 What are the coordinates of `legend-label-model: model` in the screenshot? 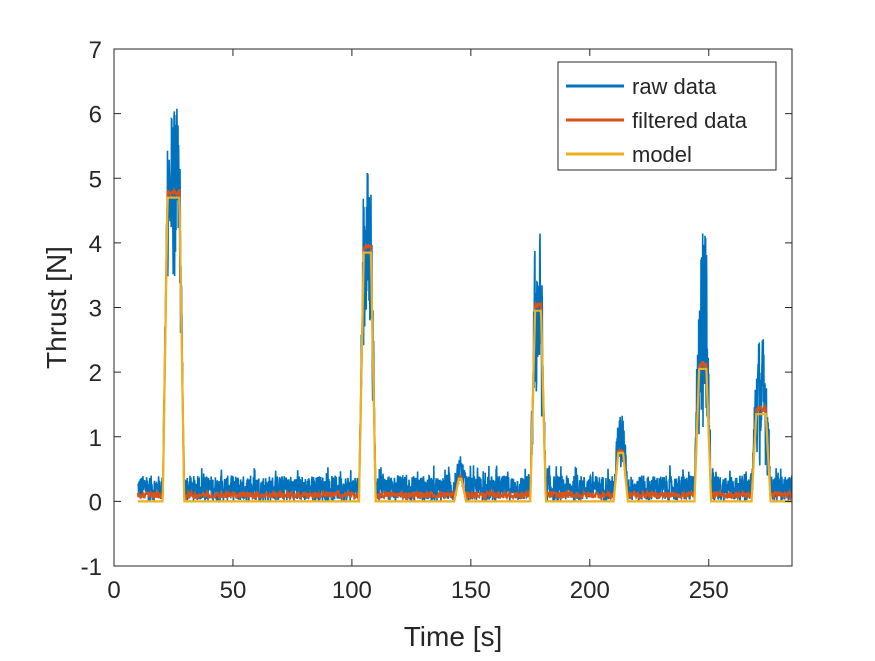 It's located at (662, 154).